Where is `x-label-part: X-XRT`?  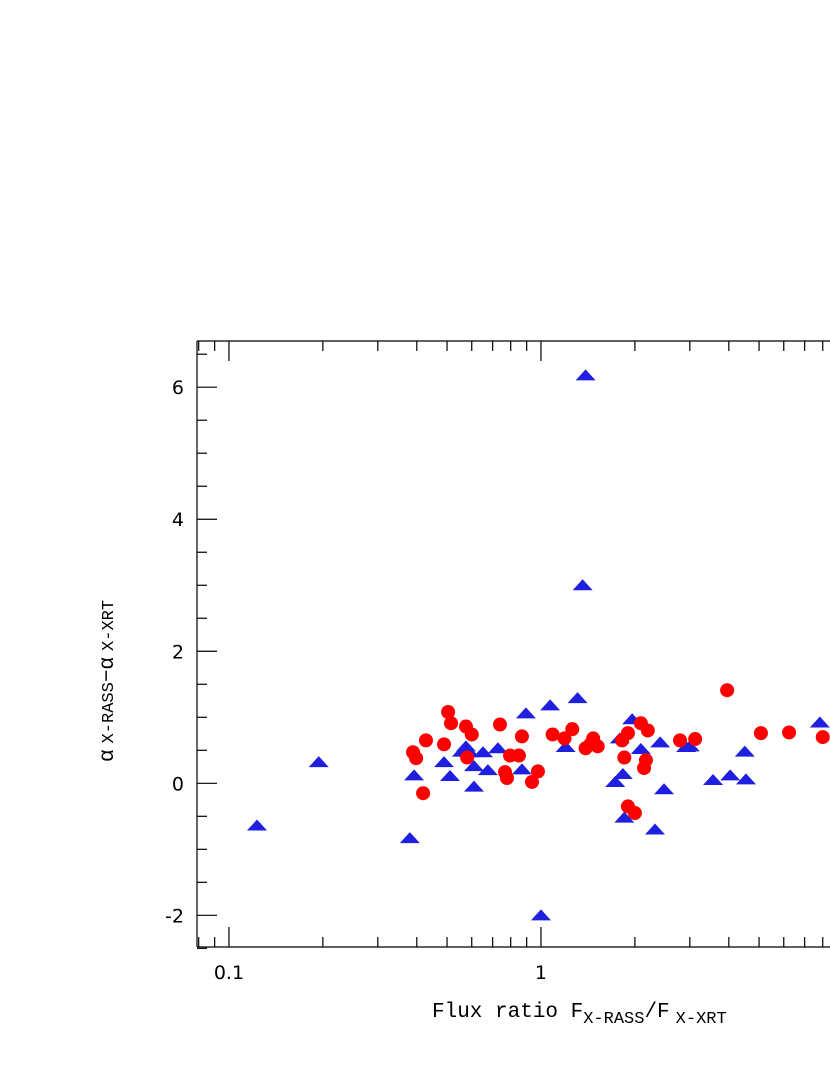
x-label-part: X-XRT is located at coordinates (701, 1019).